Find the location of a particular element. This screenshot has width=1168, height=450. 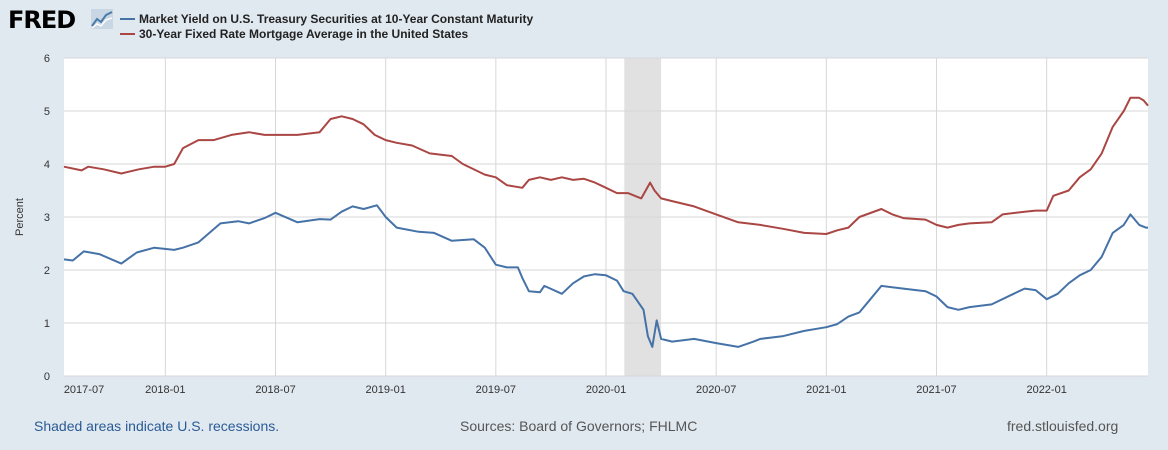

y-tick-label: 5 is located at coordinates (47, 112).